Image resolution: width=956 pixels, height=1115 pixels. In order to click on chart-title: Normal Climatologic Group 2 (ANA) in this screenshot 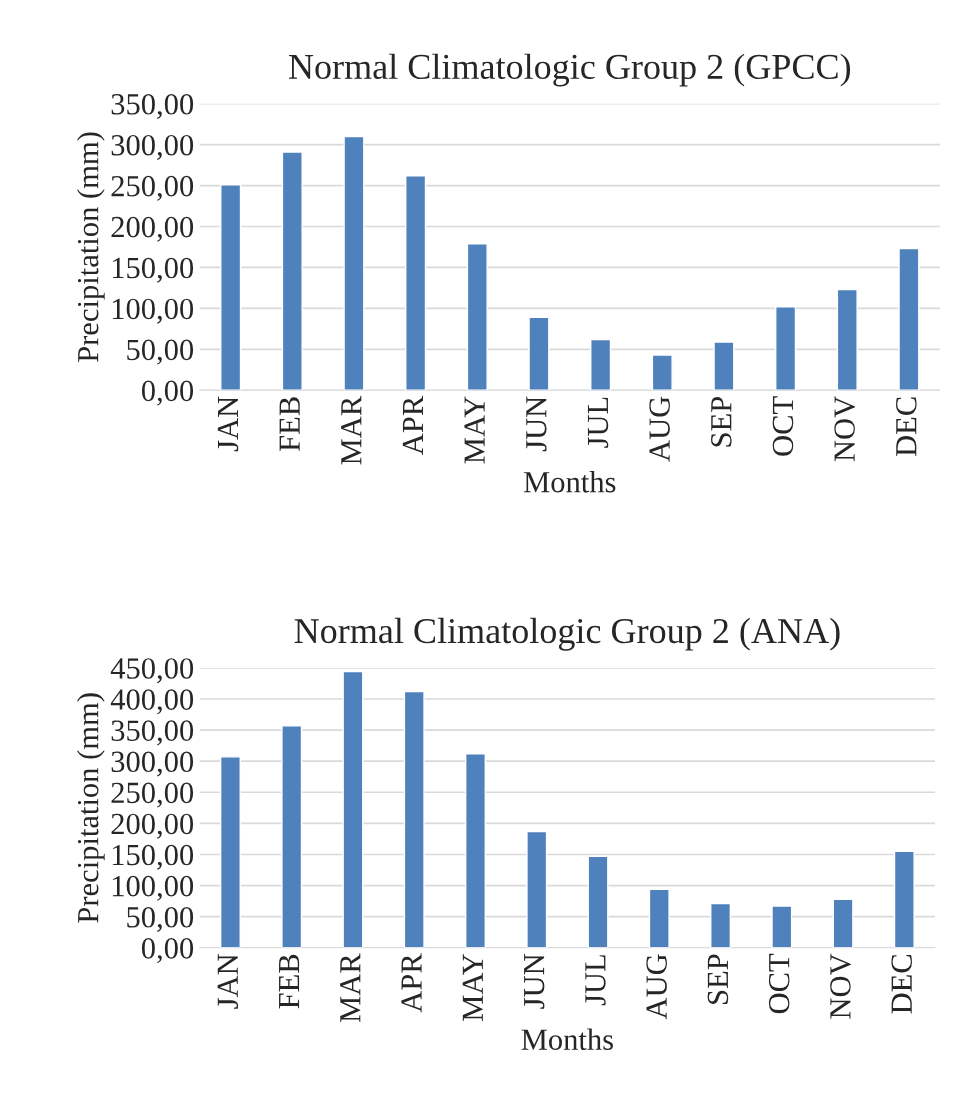, I will do `click(567, 634)`.